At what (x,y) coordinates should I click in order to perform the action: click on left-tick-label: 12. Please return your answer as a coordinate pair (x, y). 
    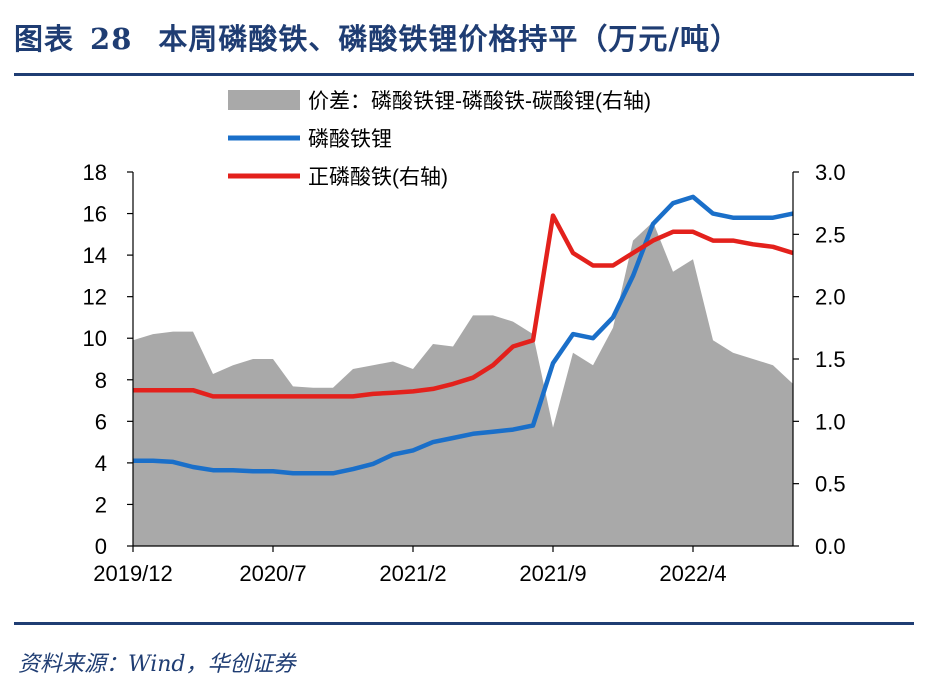
    Looking at the image, I should click on (95, 297).